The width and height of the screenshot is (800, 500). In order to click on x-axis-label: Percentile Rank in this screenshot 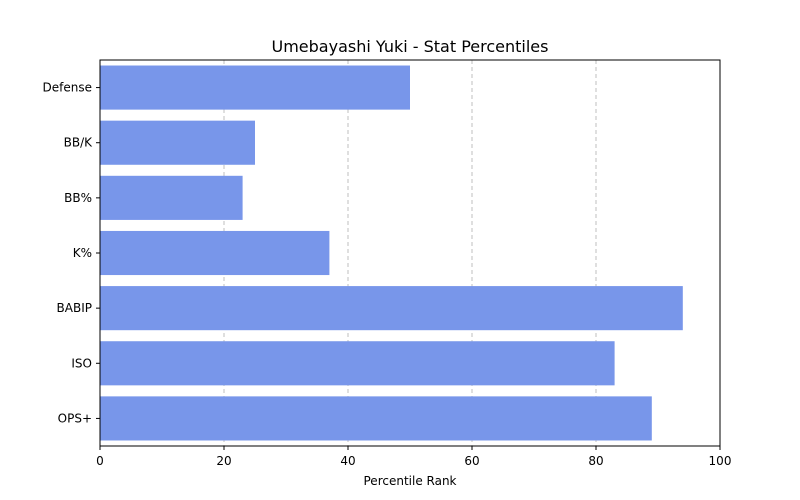, I will do `click(410, 481)`.